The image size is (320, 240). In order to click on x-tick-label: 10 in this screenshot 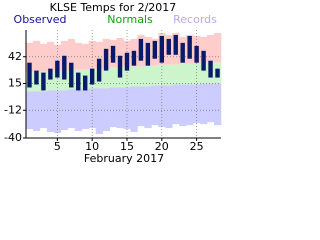, I will do `click(92, 146)`.